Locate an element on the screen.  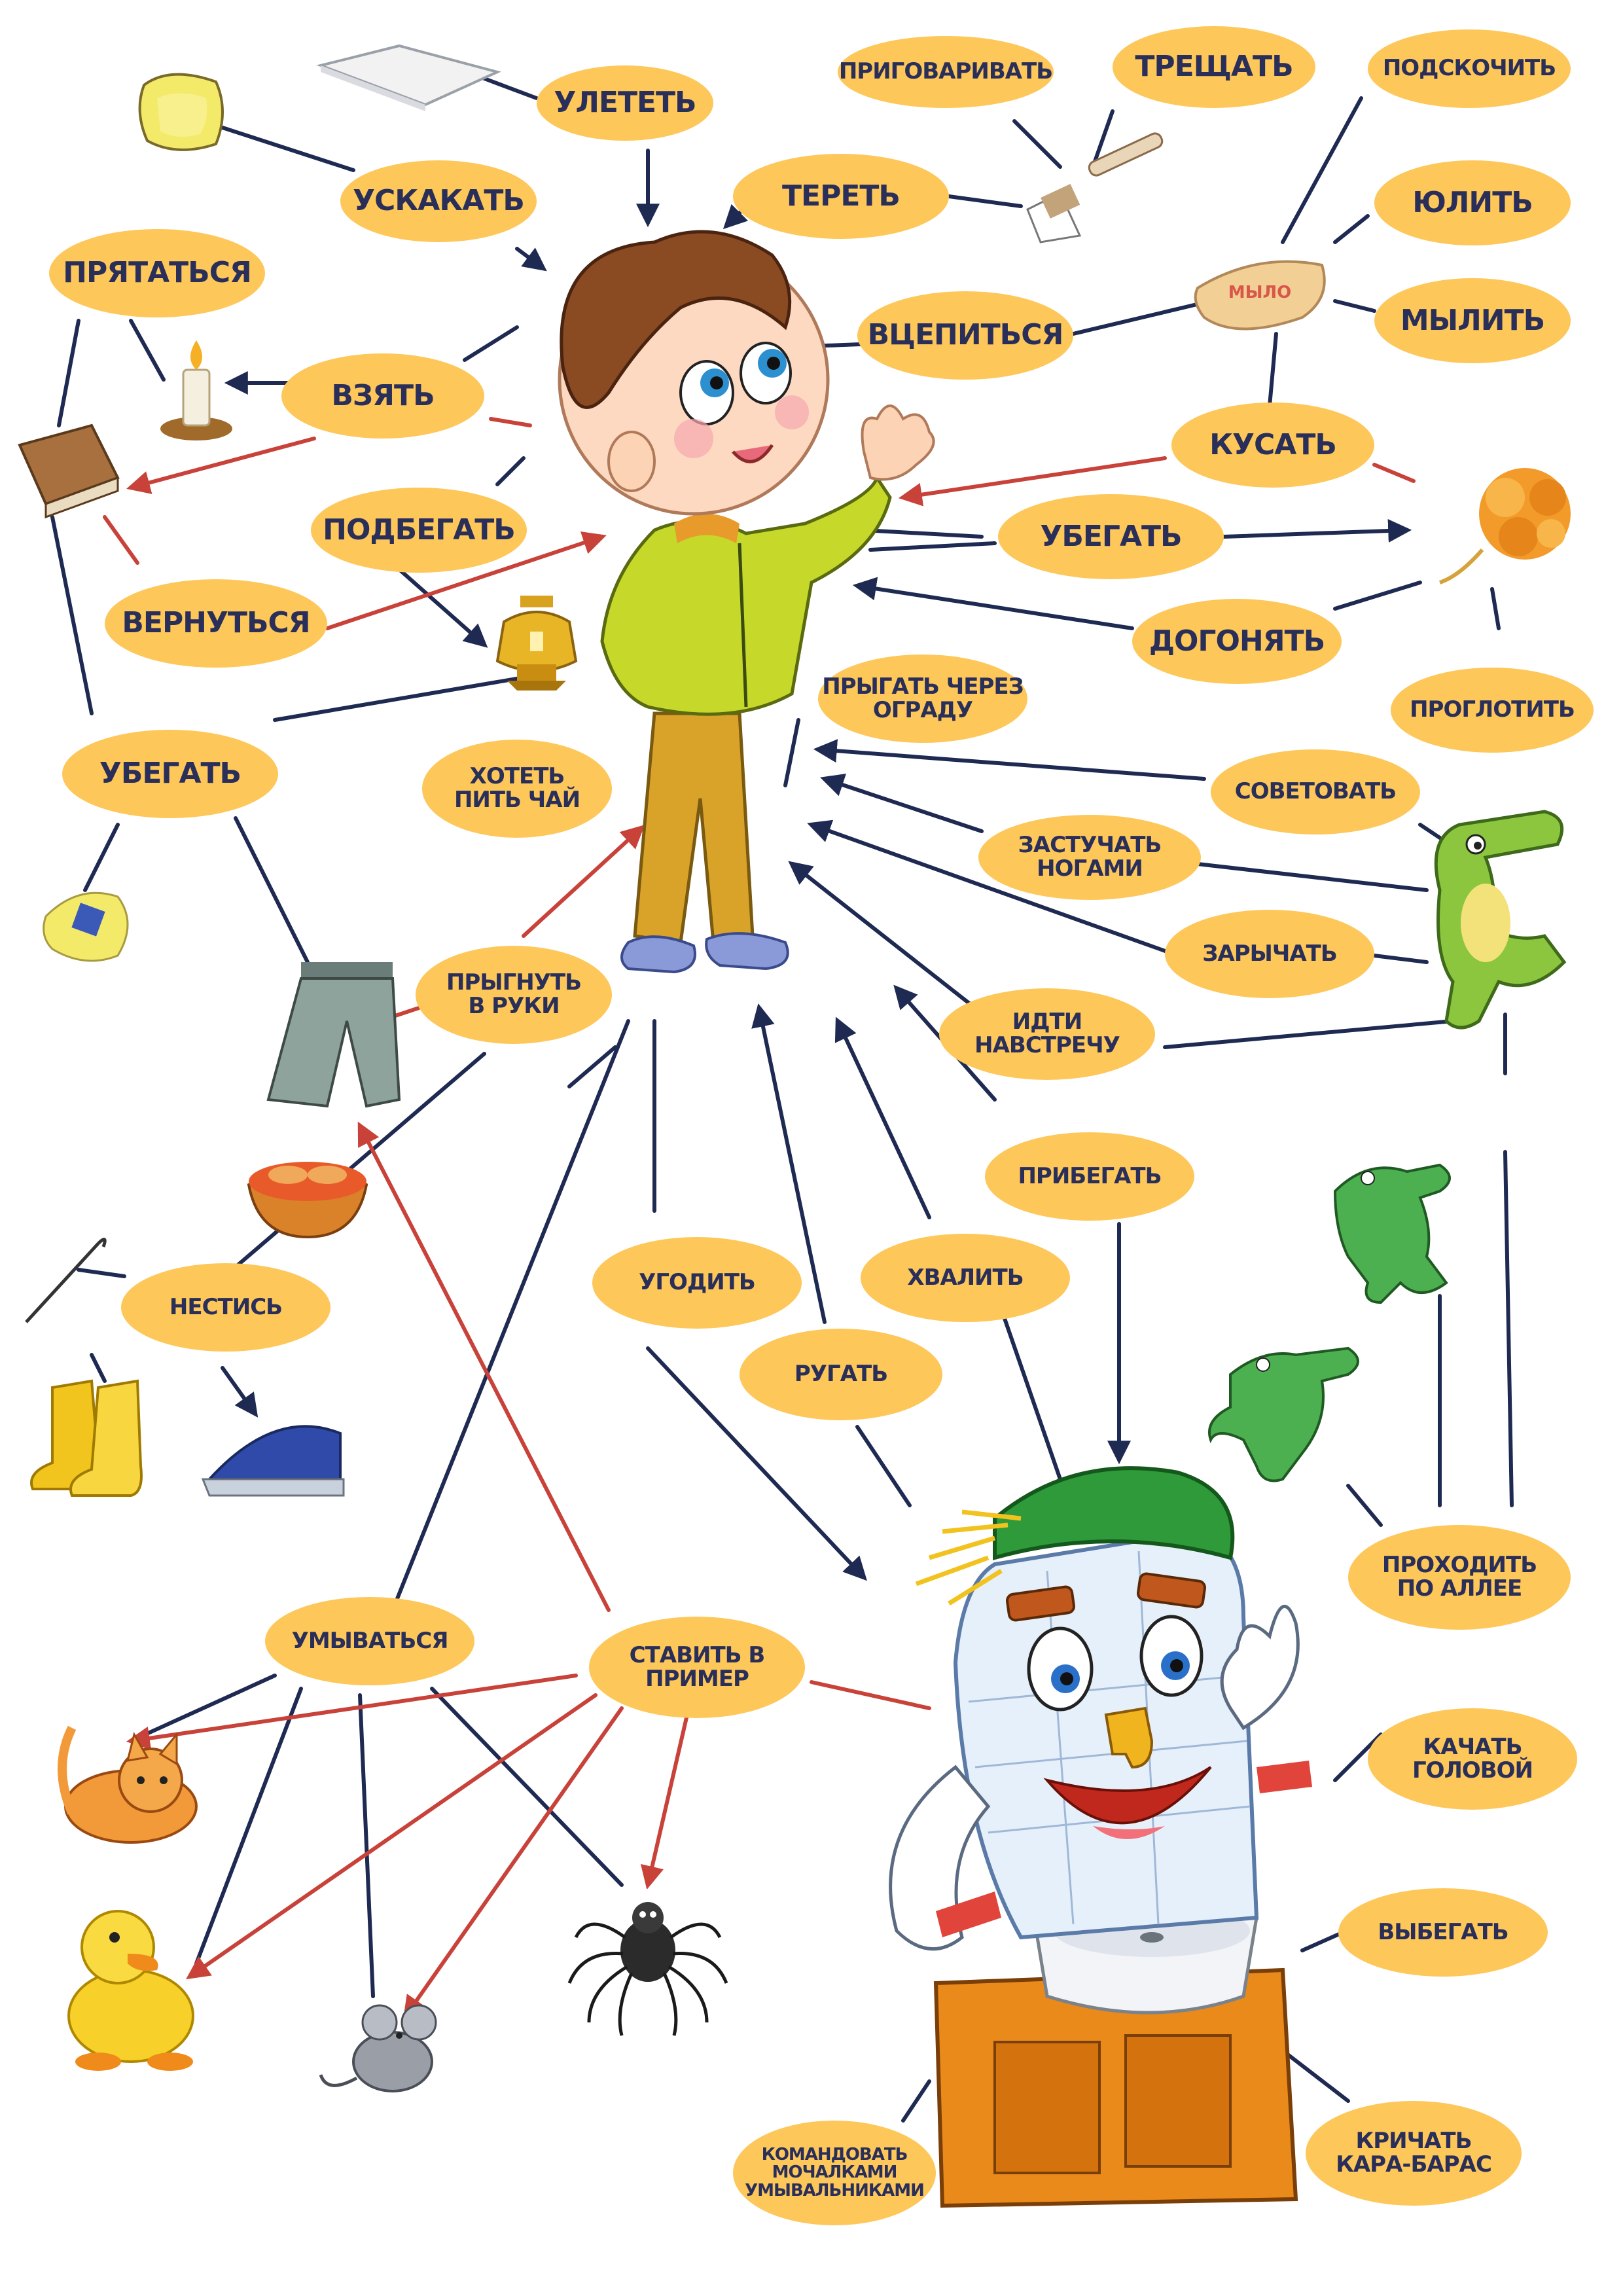
pillow-icon is located at coordinates (181, 112).